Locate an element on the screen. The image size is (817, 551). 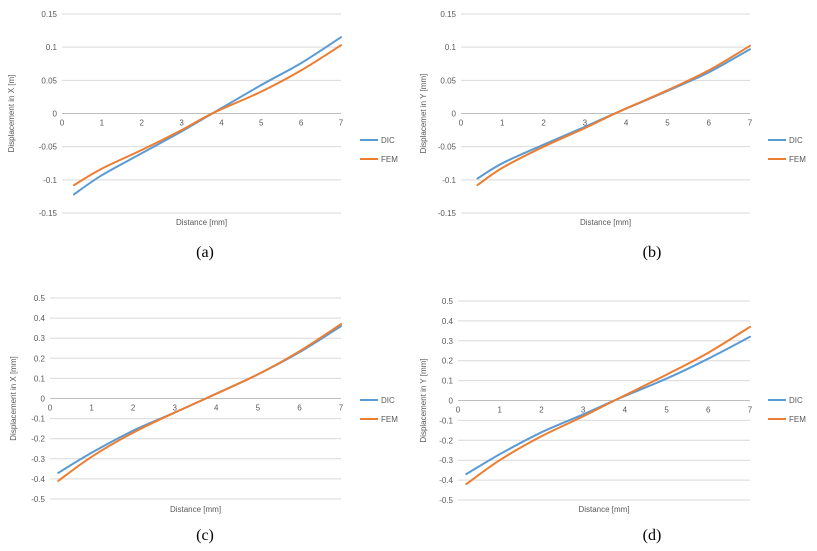
chart-c-xtick-label: 6 is located at coordinates (299, 408).